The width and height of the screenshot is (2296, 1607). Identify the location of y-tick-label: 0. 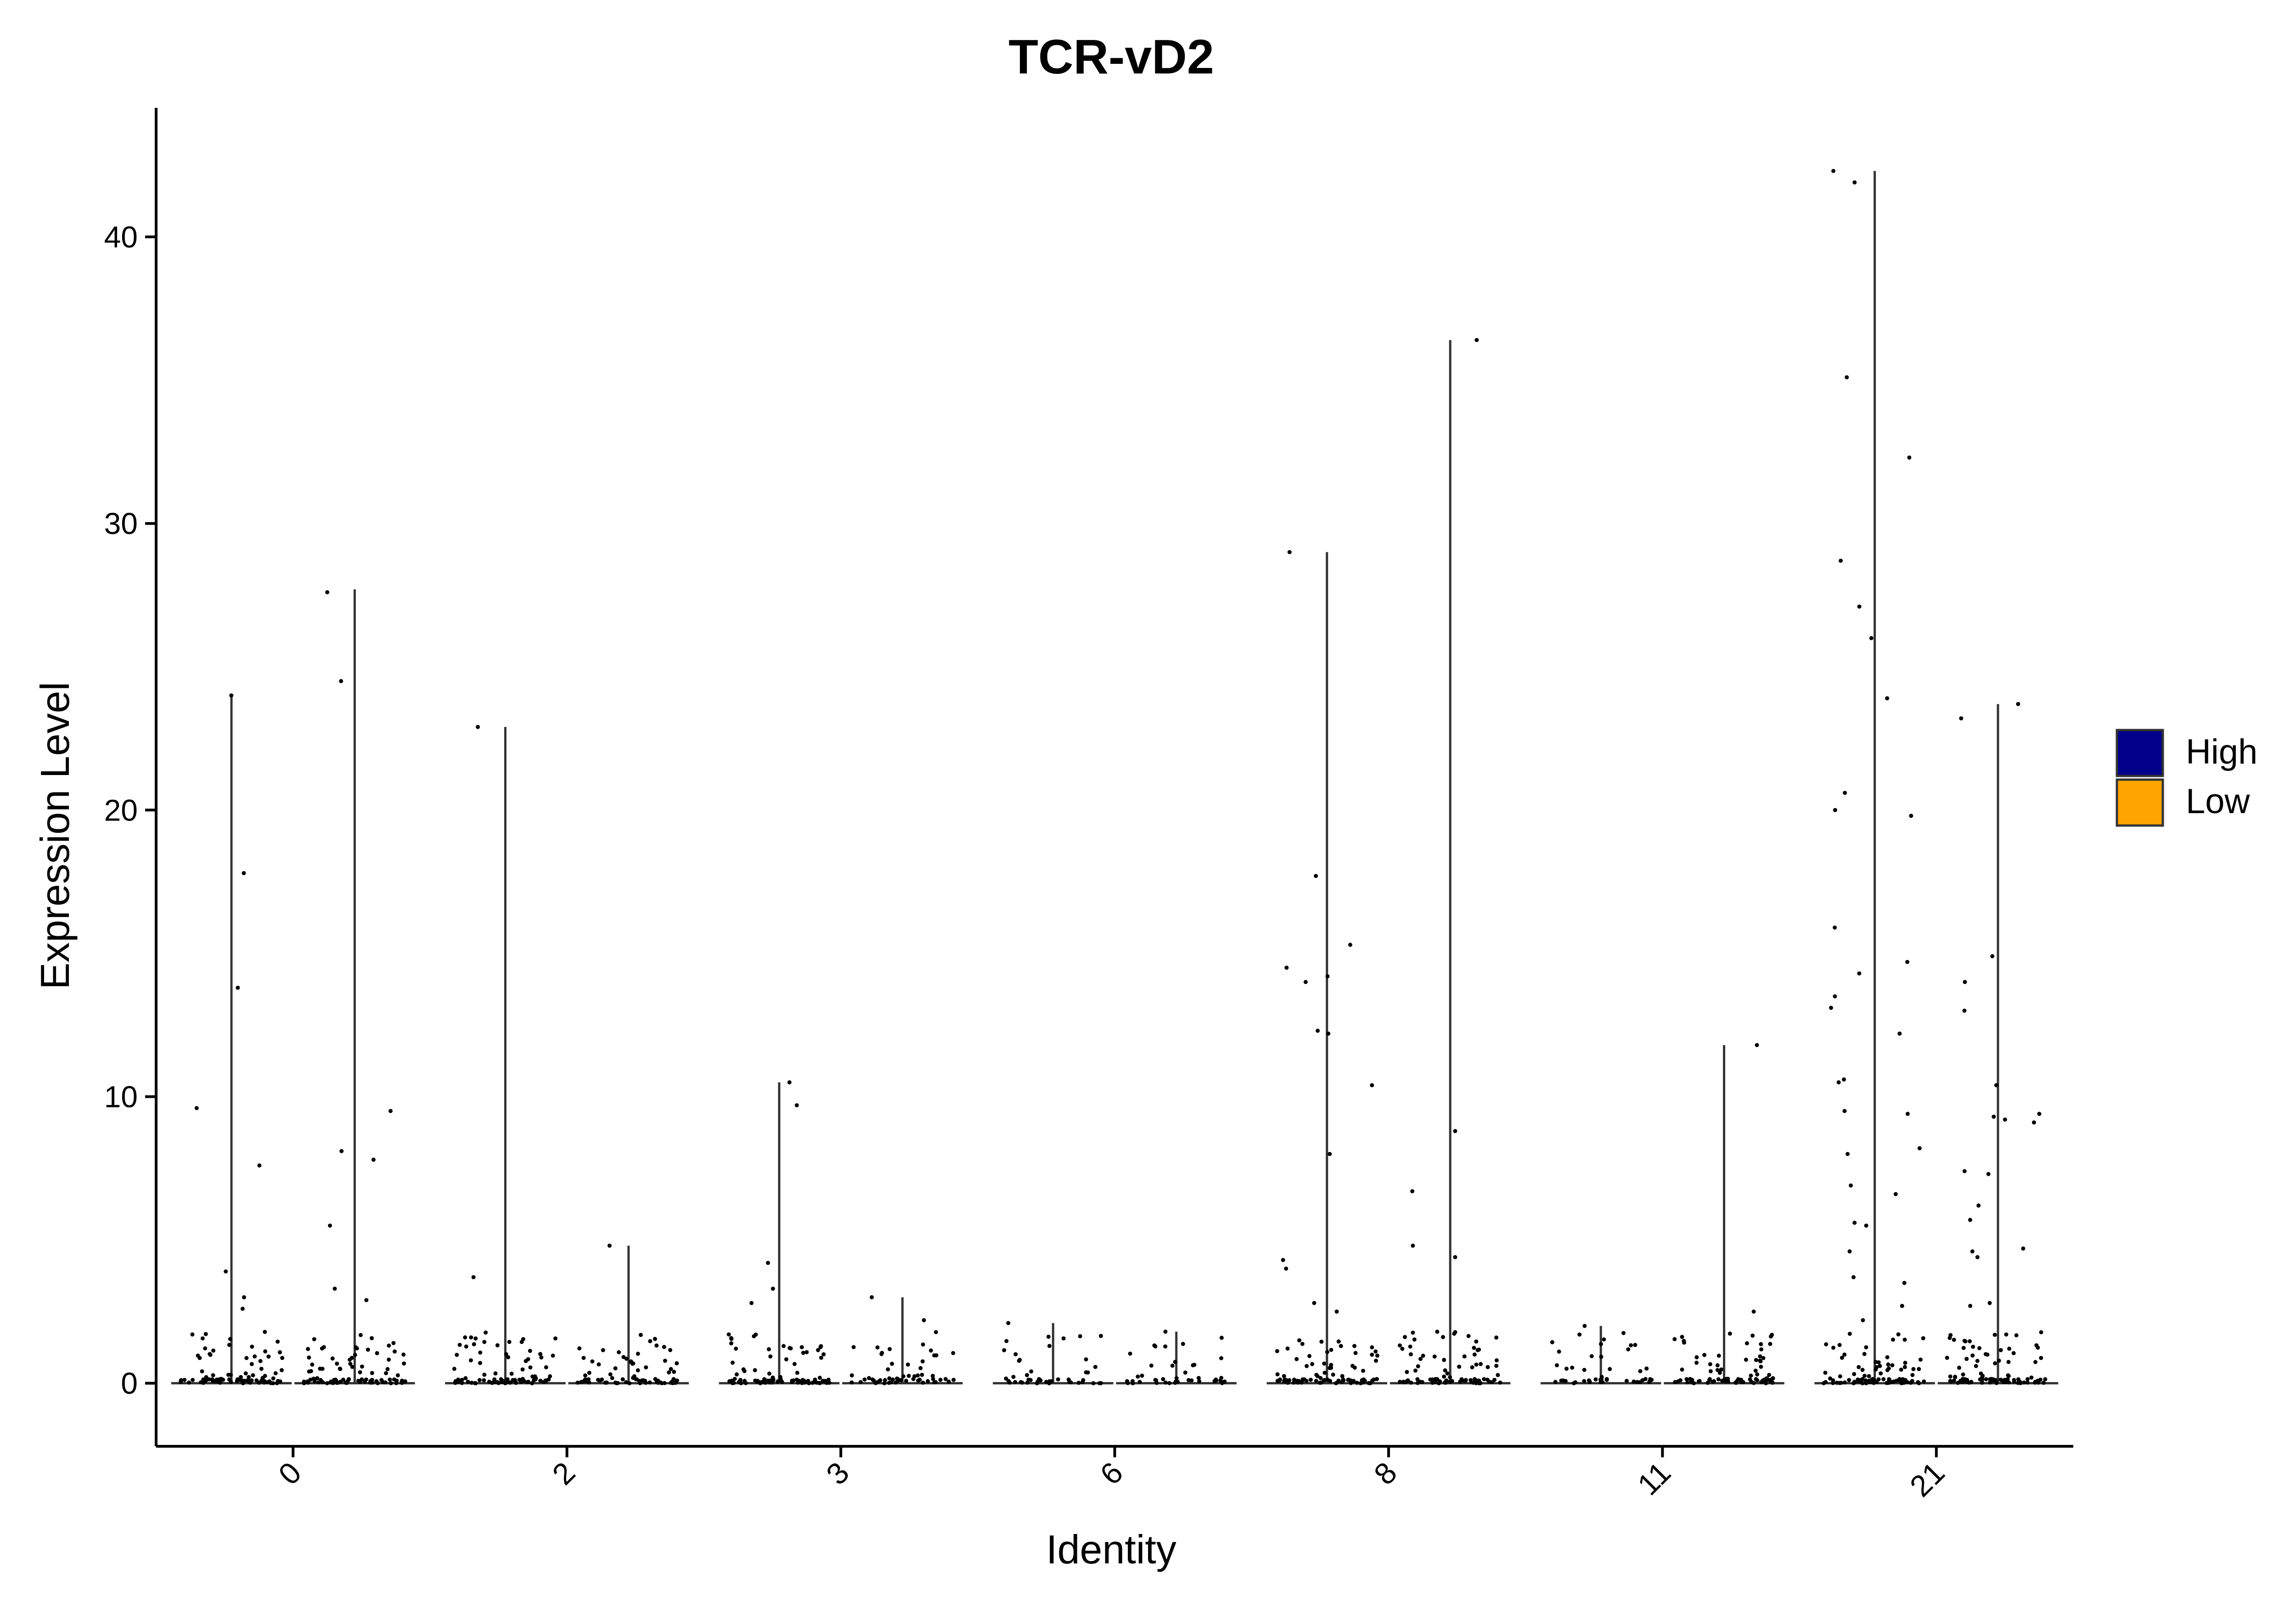
(129, 1383).